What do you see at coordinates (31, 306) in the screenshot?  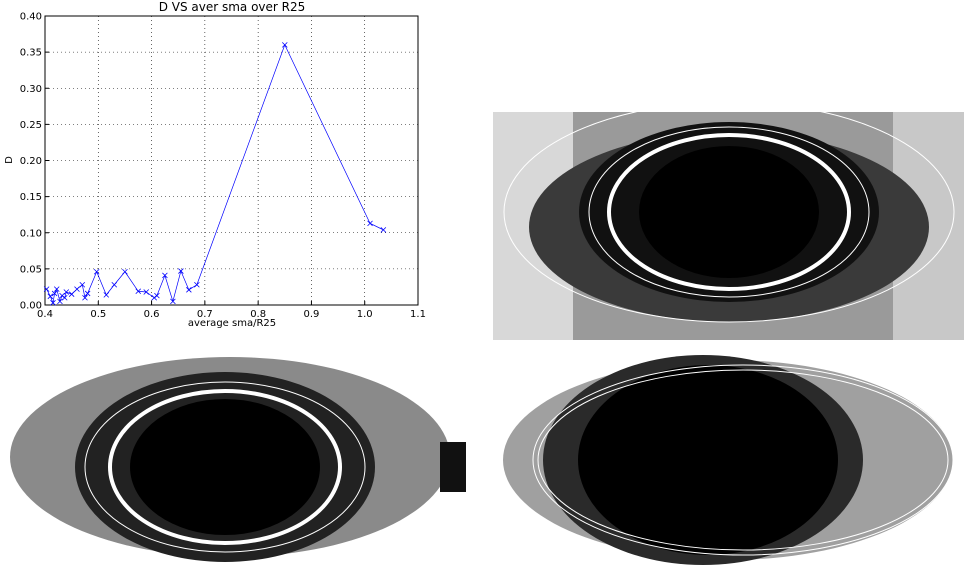 I see `y-tick-label: 0.00` at bounding box center [31, 306].